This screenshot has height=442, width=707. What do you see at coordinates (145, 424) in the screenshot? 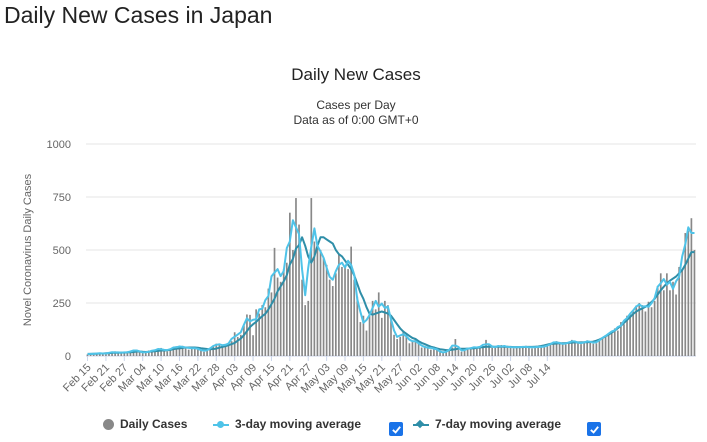
I see `legend-item-daily-cases: Daily Cases` at bounding box center [145, 424].